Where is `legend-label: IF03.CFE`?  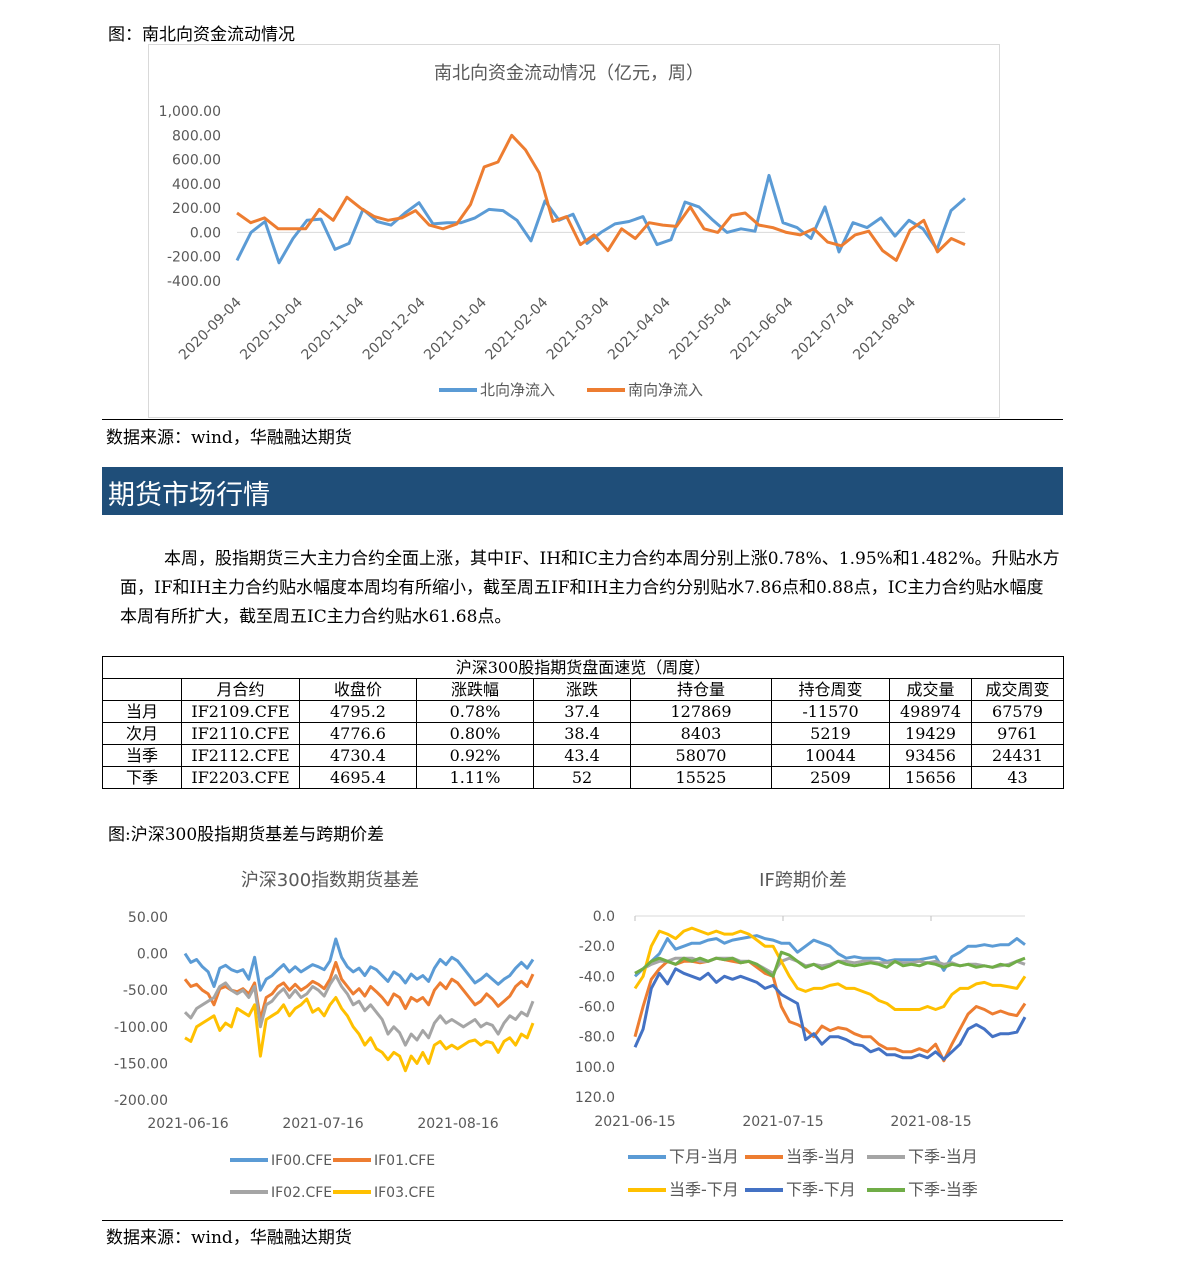 legend-label: IF03.CFE is located at coordinates (404, 1193).